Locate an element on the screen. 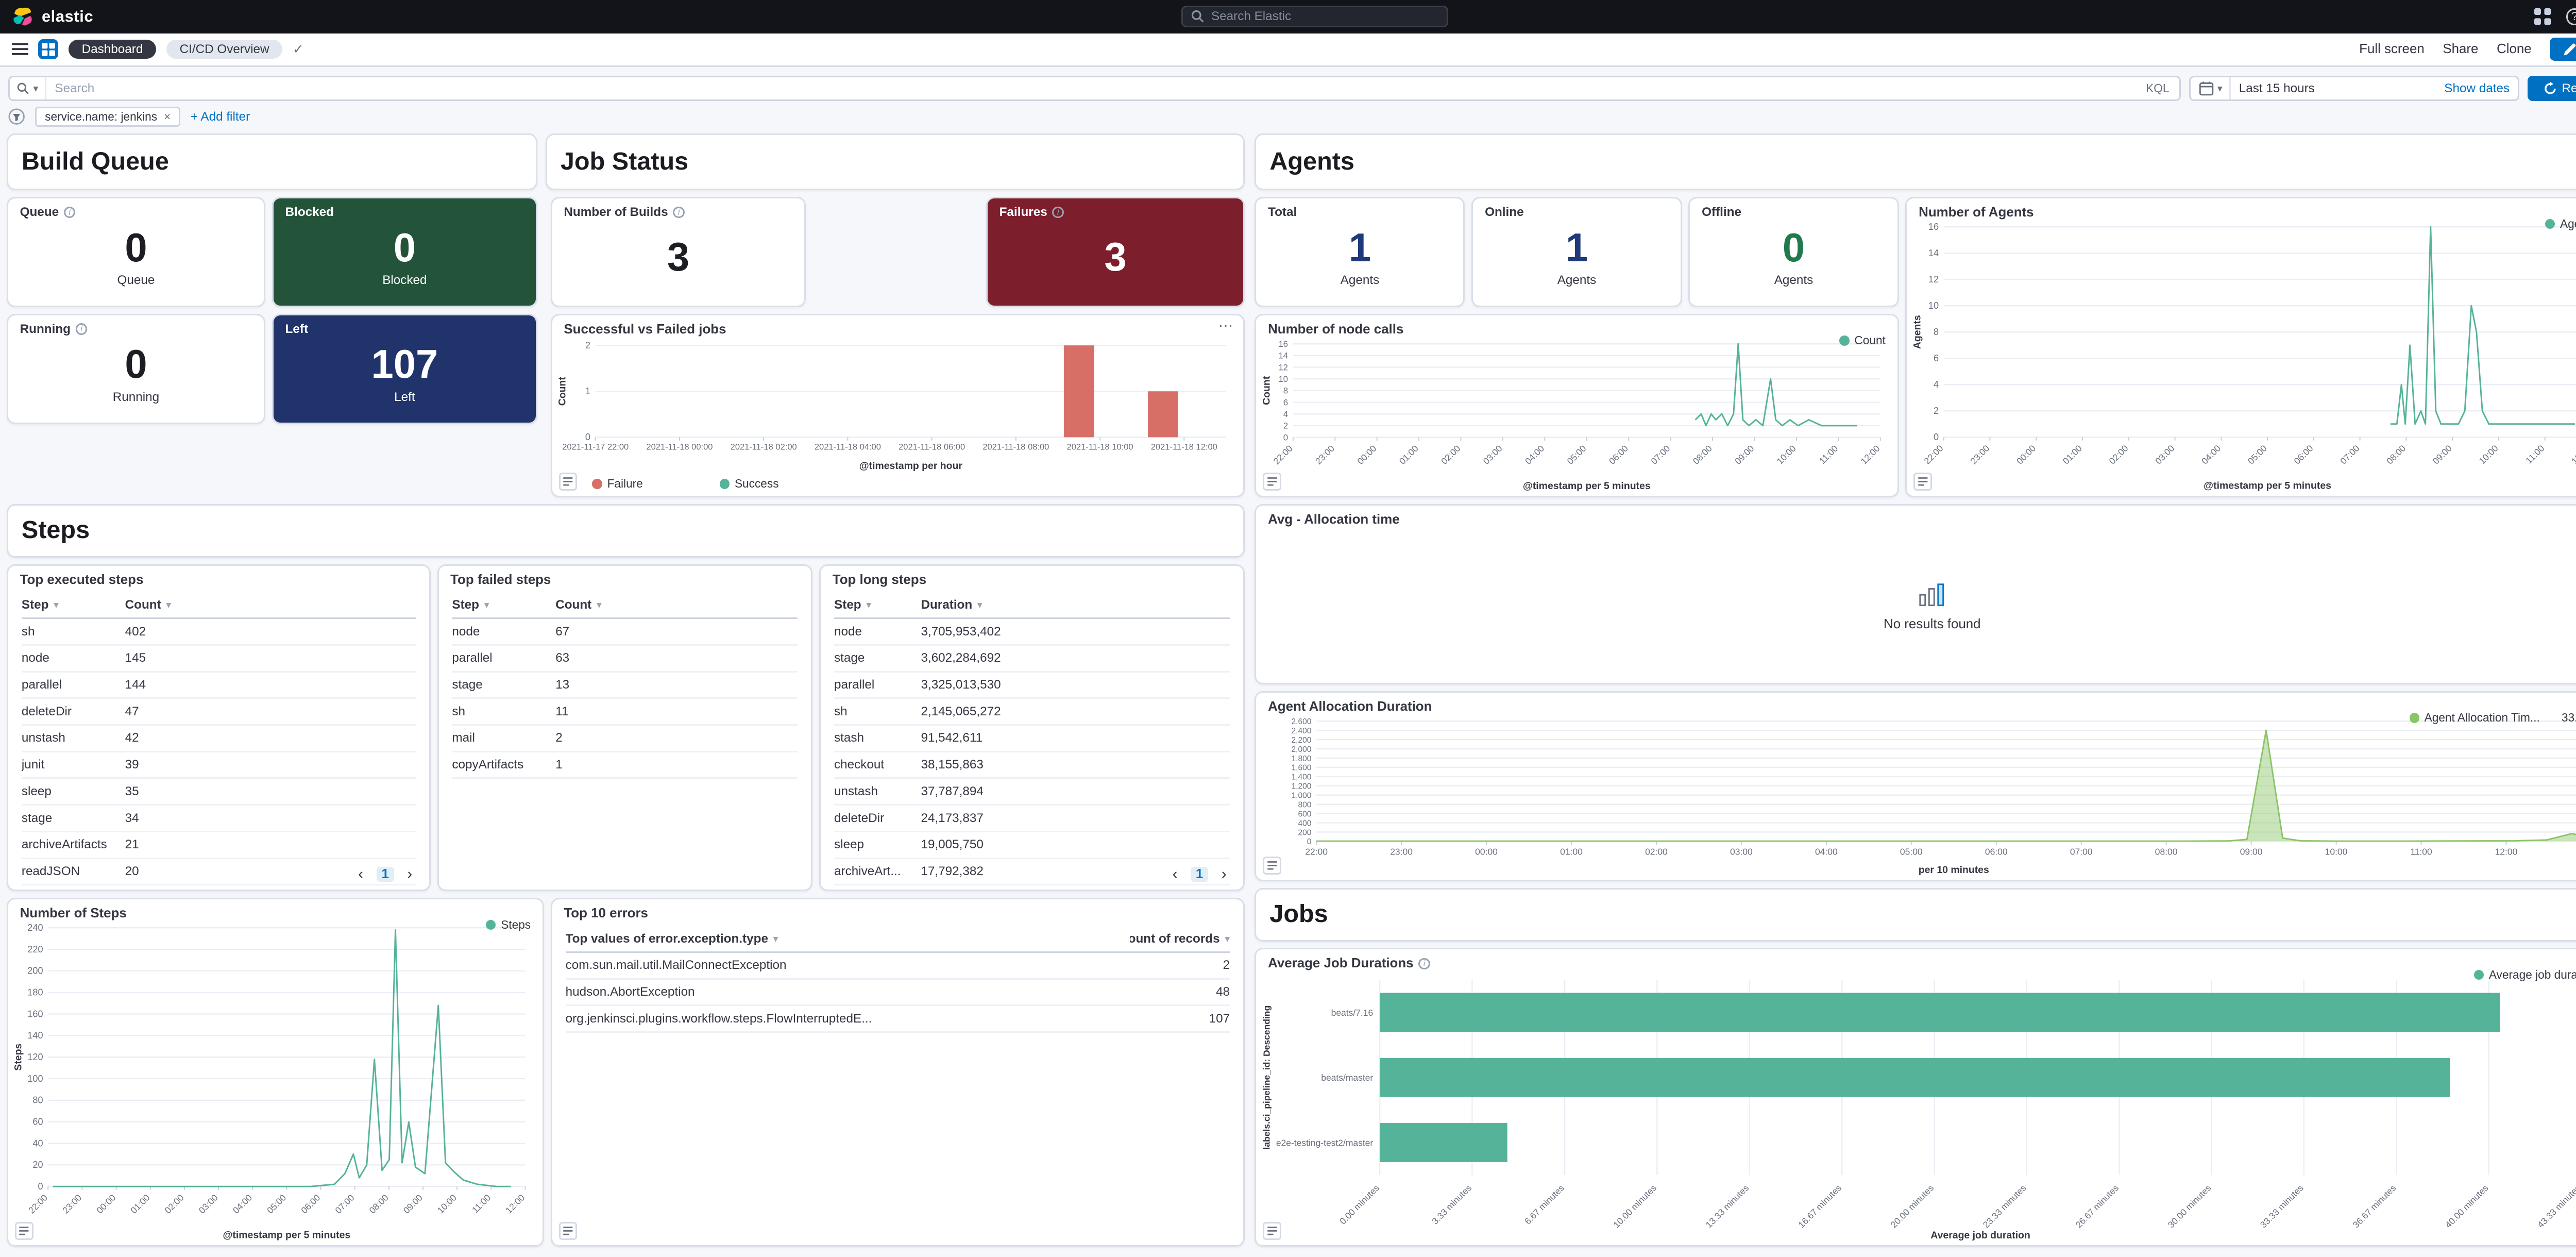 The width and height of the screenshot is (2576, 1257). svg-text: Count is located at coordinates (1266, 390).